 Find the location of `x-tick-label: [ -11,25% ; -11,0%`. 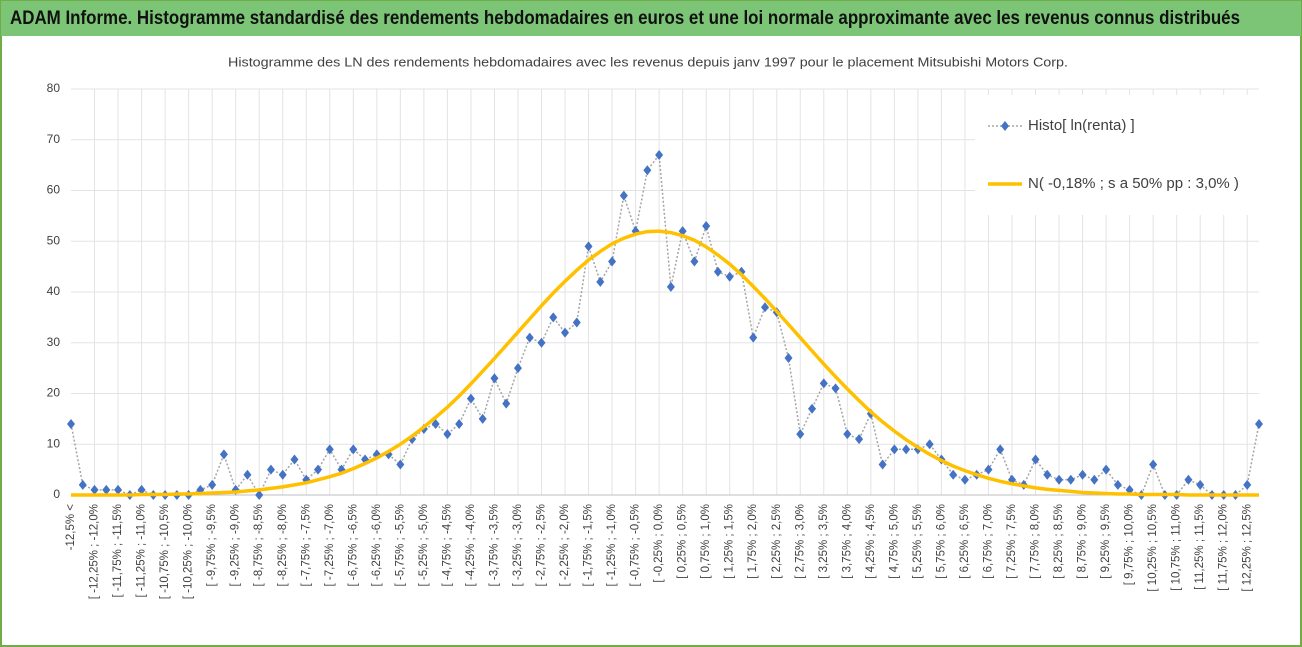

x-tick-label: [ -11,25% ; -11,0% is located at coordinates (142, 551).